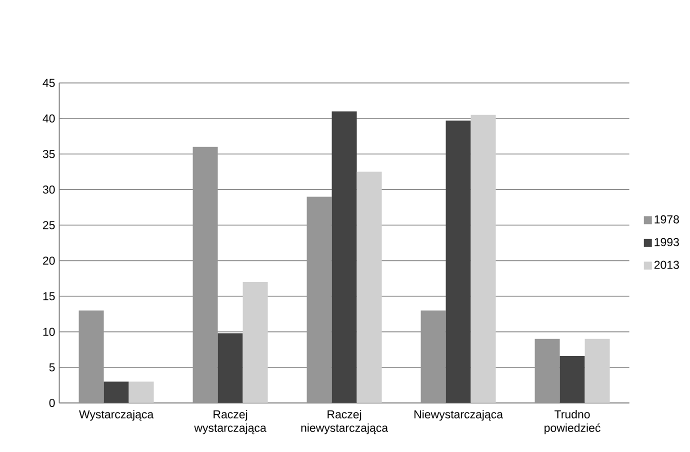 The image size is (690, 452). What do you see at coordinates (459, 415) in the screenshot?
I see `x-tick-label: Niewystarczająca` at bounding box center [459, 415].